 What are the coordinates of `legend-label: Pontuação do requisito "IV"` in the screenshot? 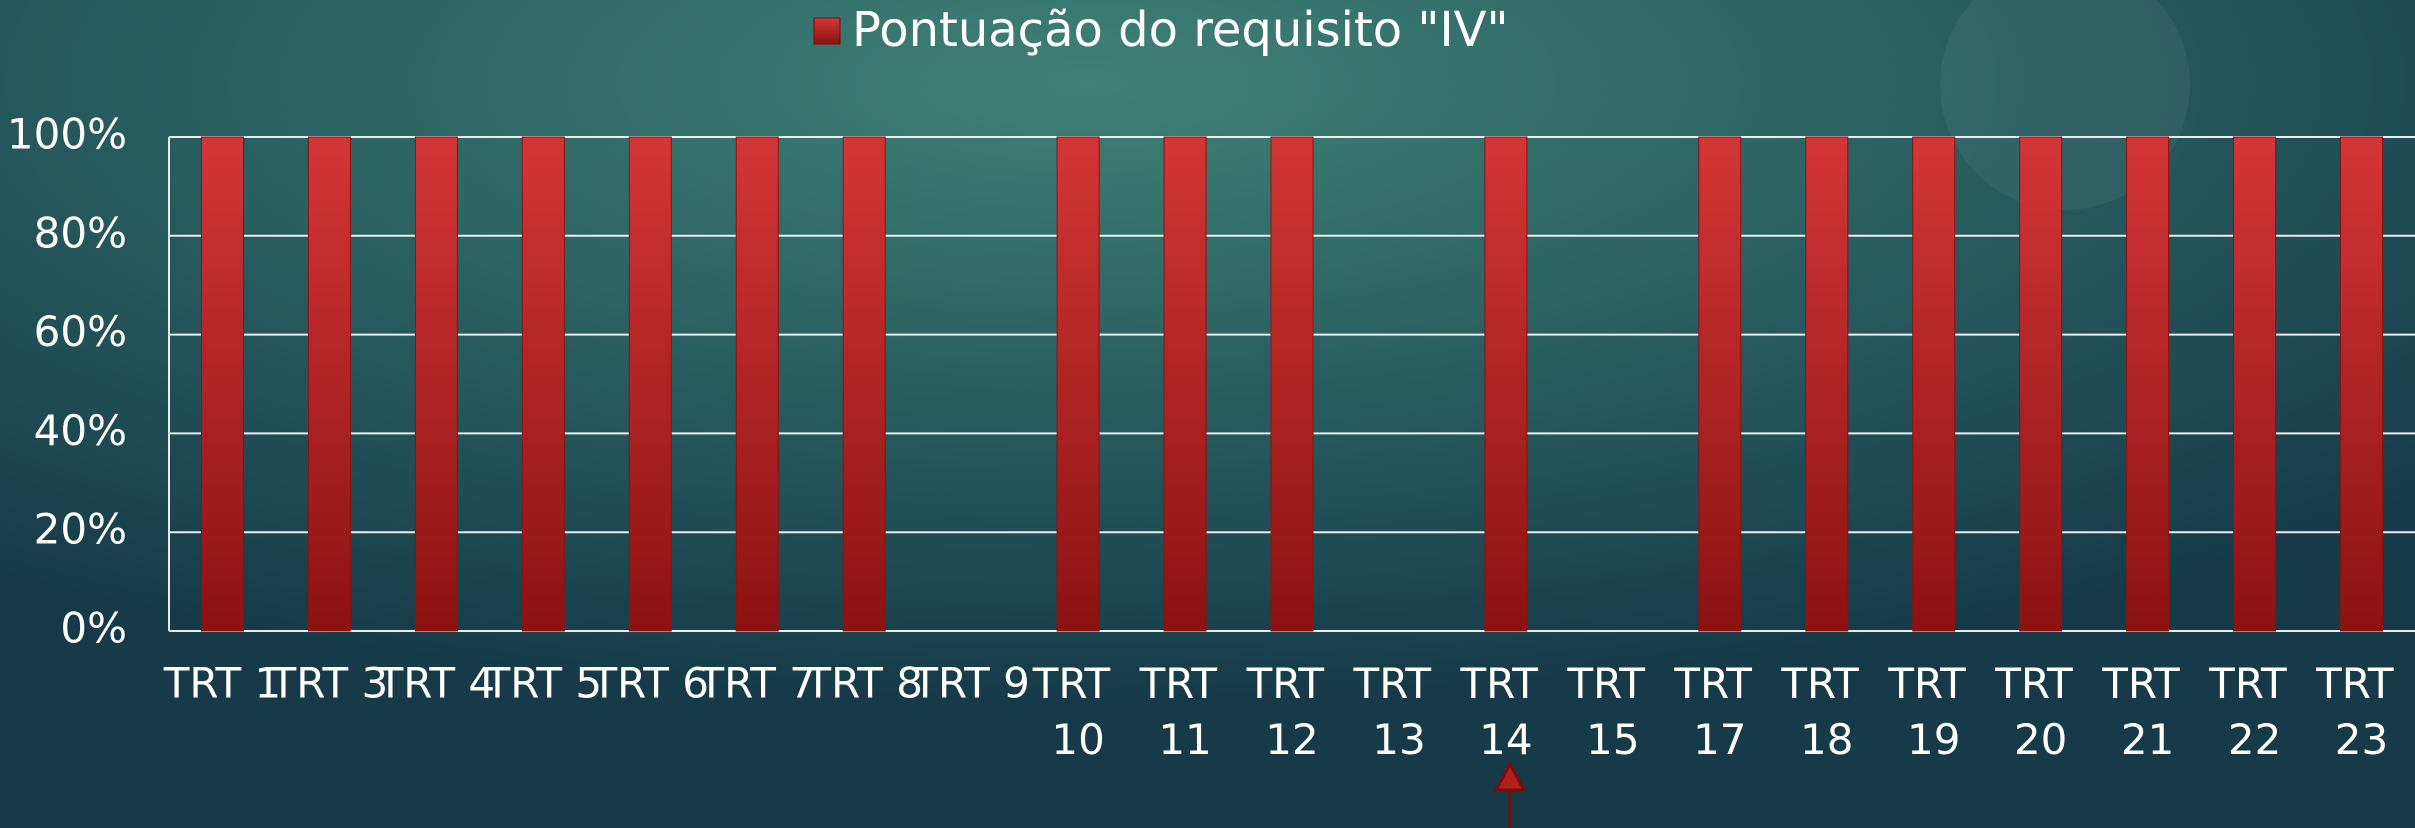 It's located at (1180, 30).